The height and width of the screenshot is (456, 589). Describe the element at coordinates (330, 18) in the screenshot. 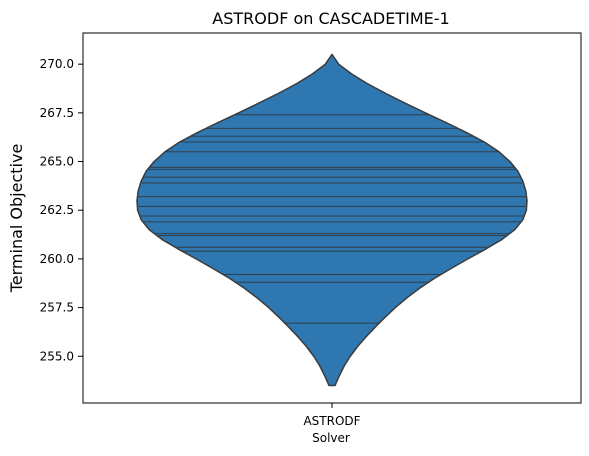

I see `chart-title: ASTRODF on CASCADETIME-1` at that location.